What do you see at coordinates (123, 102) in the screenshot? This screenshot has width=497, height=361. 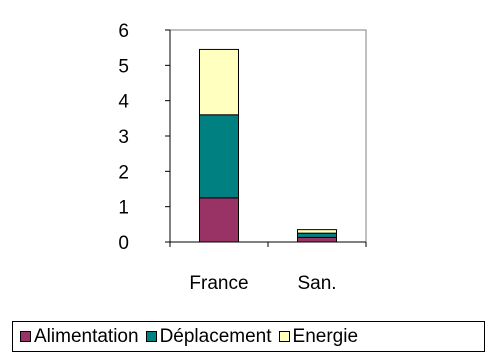 I see `y-tick-label: 4` at bounding box center [123, 102].